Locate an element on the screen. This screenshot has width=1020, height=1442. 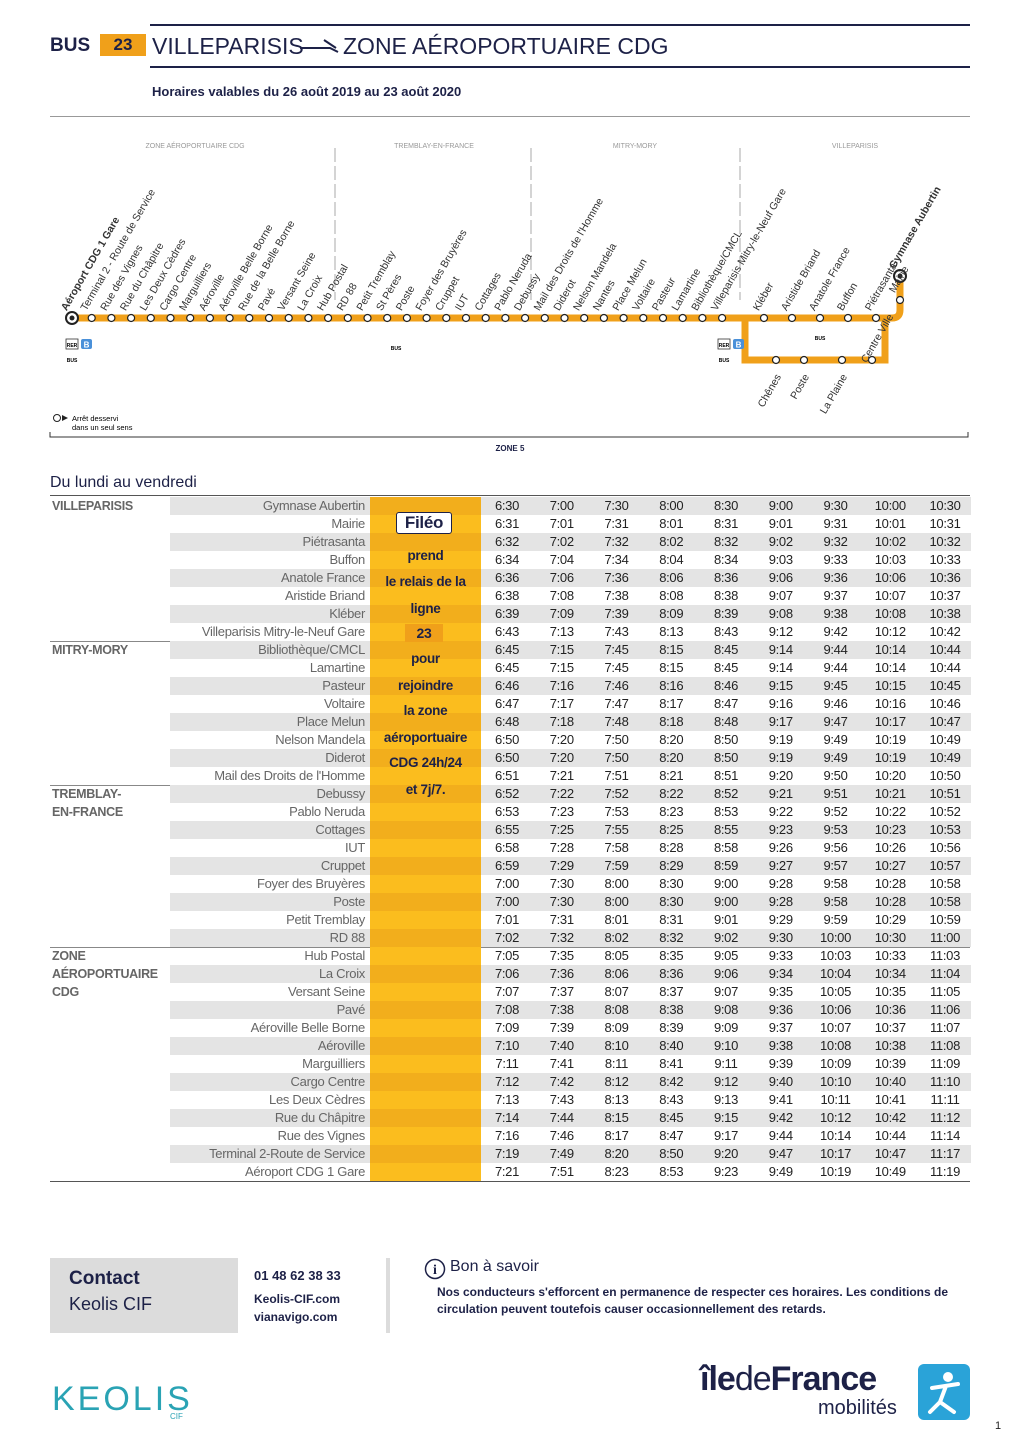
time: 10:01 is located at coordinates (890, 523).